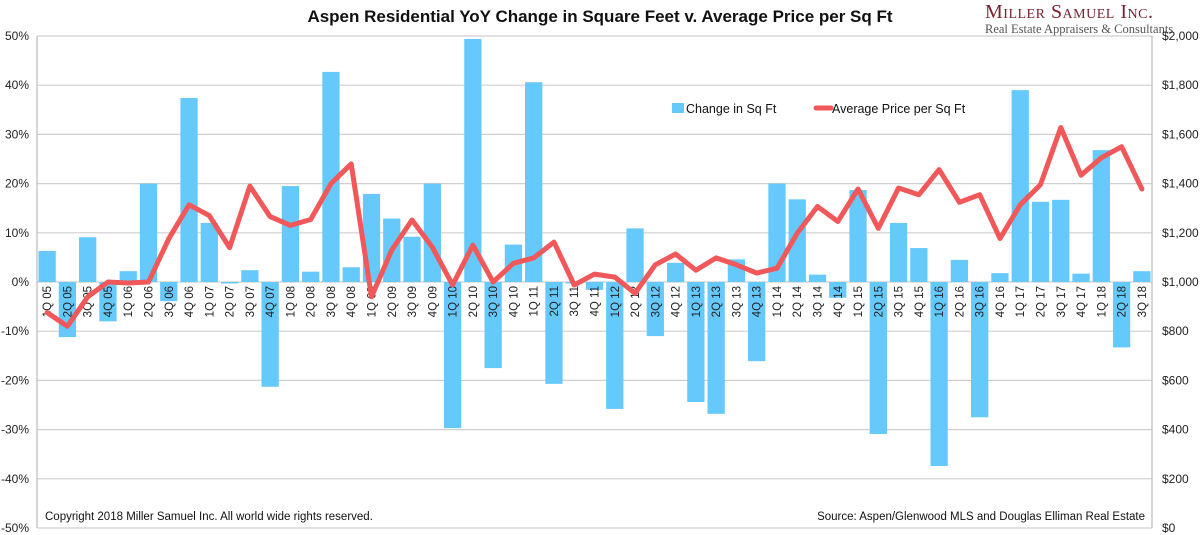  Describe the element at coordinates (575, 301) in the screenshot. I see `x-tick-label: 3Q 11` at that location.